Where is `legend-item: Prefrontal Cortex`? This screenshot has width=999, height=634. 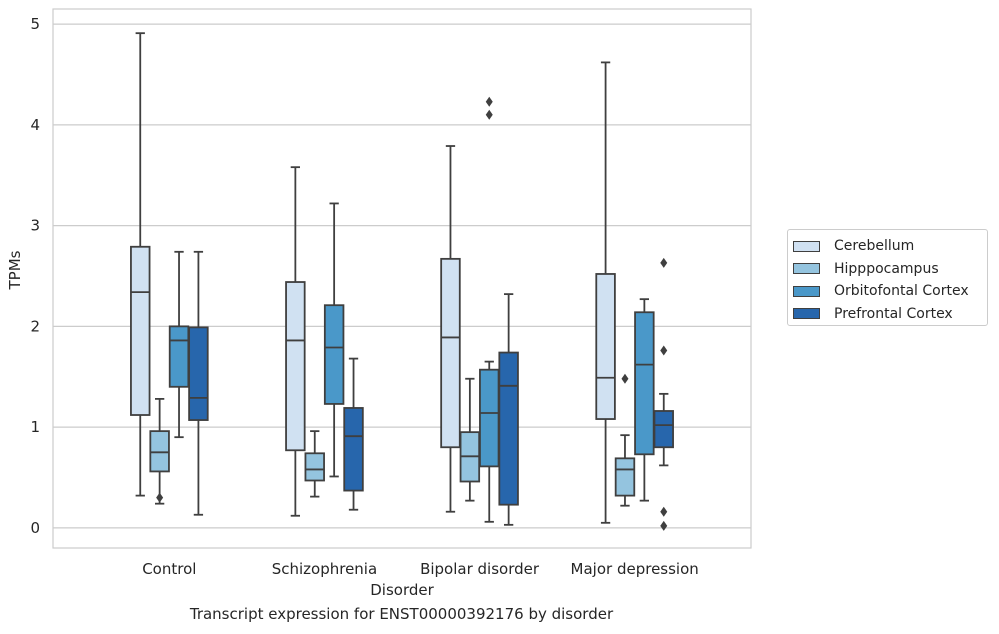
legend-item: Prefrontal Cortex is located at coordinates (890, 314).